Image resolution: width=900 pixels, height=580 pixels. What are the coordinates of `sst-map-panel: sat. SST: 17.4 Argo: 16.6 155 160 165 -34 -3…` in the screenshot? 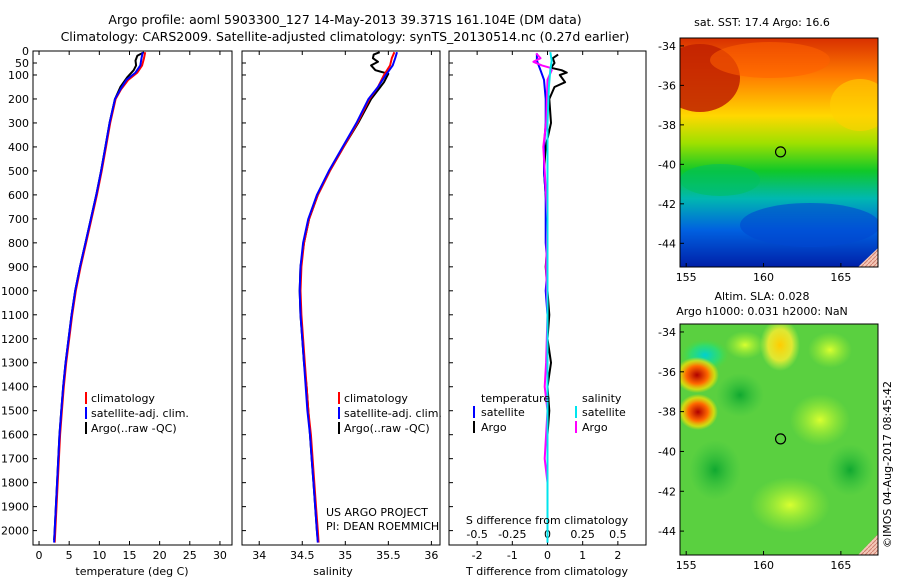 It's located at (768, 150).